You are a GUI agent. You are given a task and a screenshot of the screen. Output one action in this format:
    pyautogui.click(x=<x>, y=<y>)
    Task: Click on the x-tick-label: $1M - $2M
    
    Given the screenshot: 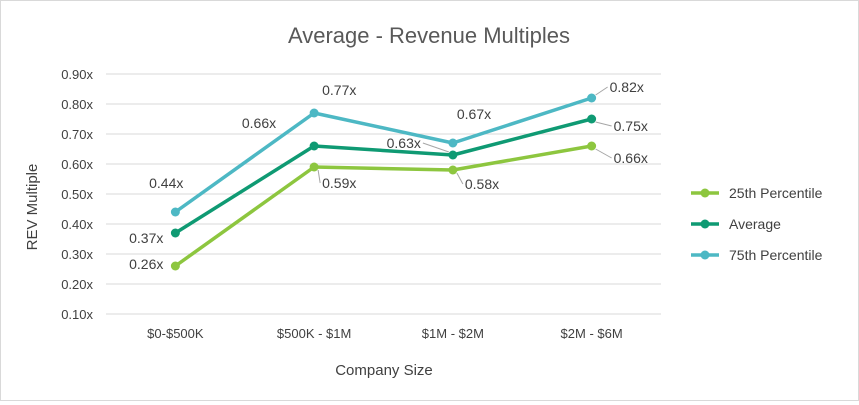 What is the action you would take?
    pyautogui.click(x=453, y=333)
    